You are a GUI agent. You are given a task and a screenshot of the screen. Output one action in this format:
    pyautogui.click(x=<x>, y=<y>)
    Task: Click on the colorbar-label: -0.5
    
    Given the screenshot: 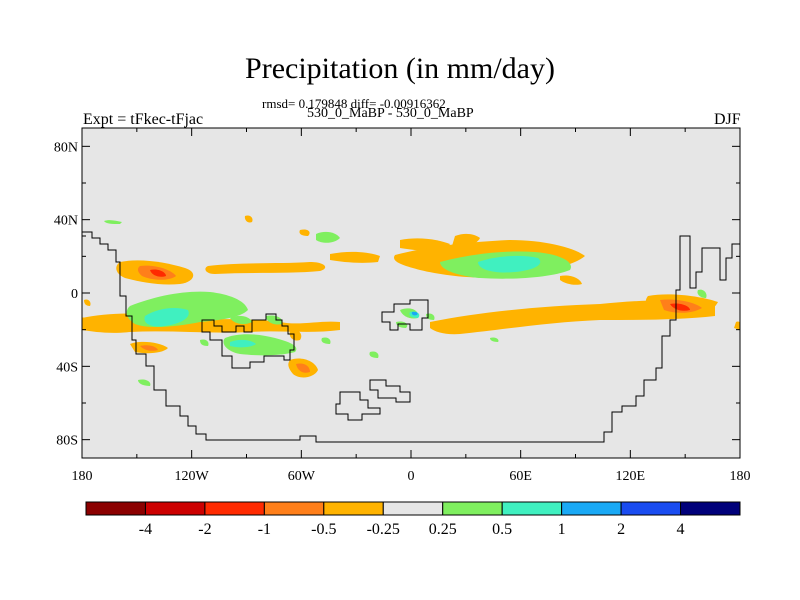 What is the action you would take?
    pyautogui.click(x=323, y=529)
    